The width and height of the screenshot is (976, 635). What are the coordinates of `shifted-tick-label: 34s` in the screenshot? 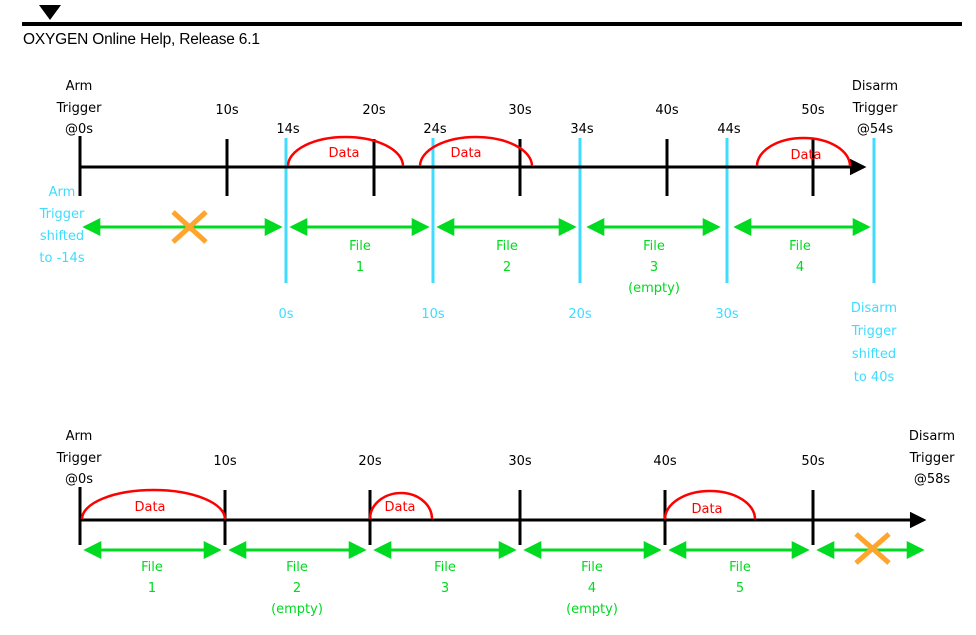 It's located at (582, 129).